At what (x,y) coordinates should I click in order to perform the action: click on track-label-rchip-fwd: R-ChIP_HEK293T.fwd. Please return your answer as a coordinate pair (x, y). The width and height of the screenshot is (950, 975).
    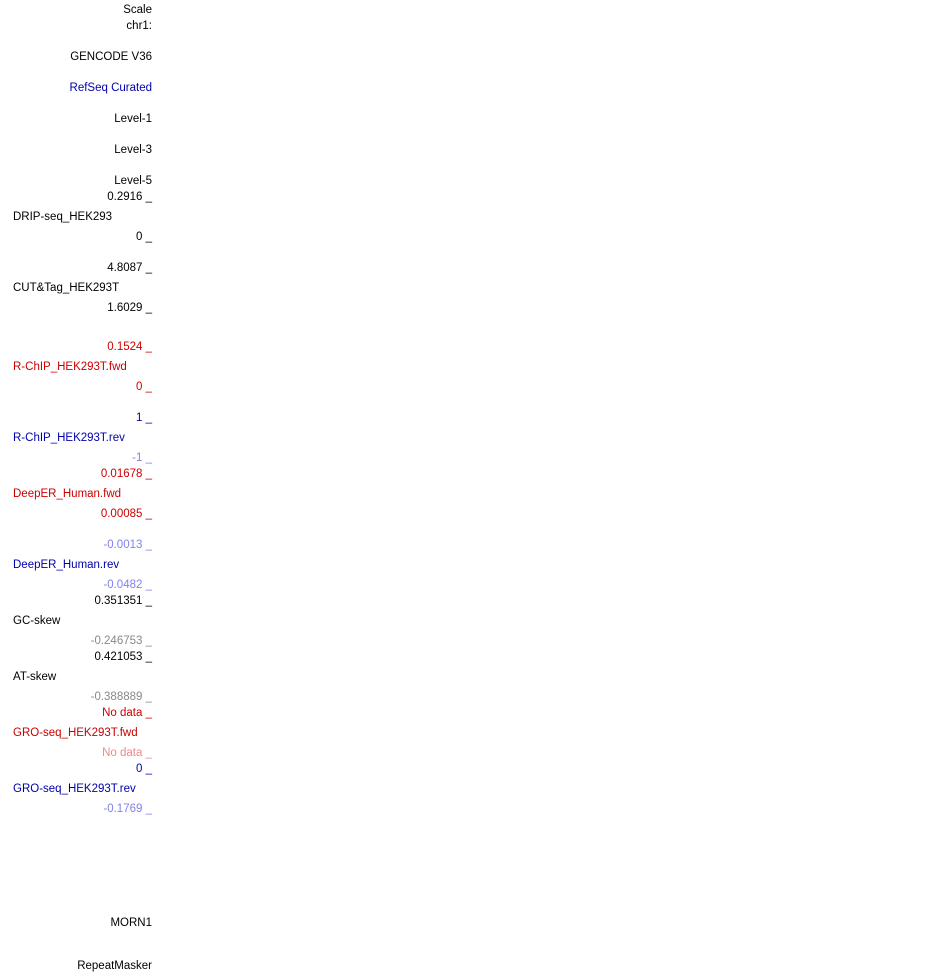
    Looking at the image, I should click on (70, 367).